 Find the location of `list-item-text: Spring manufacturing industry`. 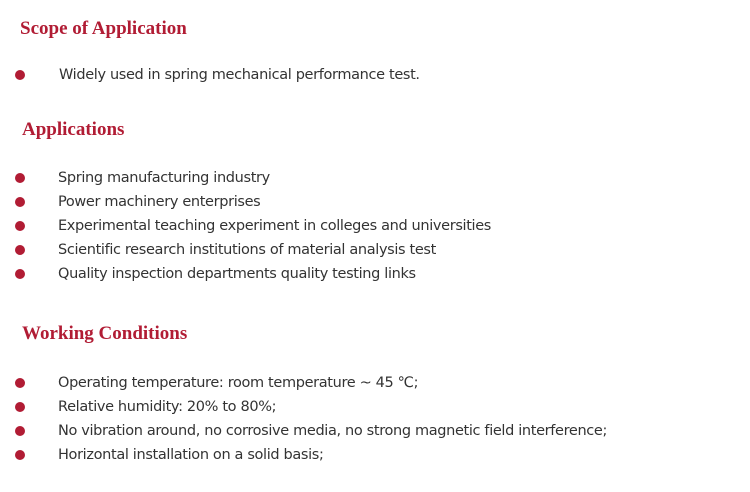

list-item-text: Spring manufacturing industry is located at coordinates (164, 178).